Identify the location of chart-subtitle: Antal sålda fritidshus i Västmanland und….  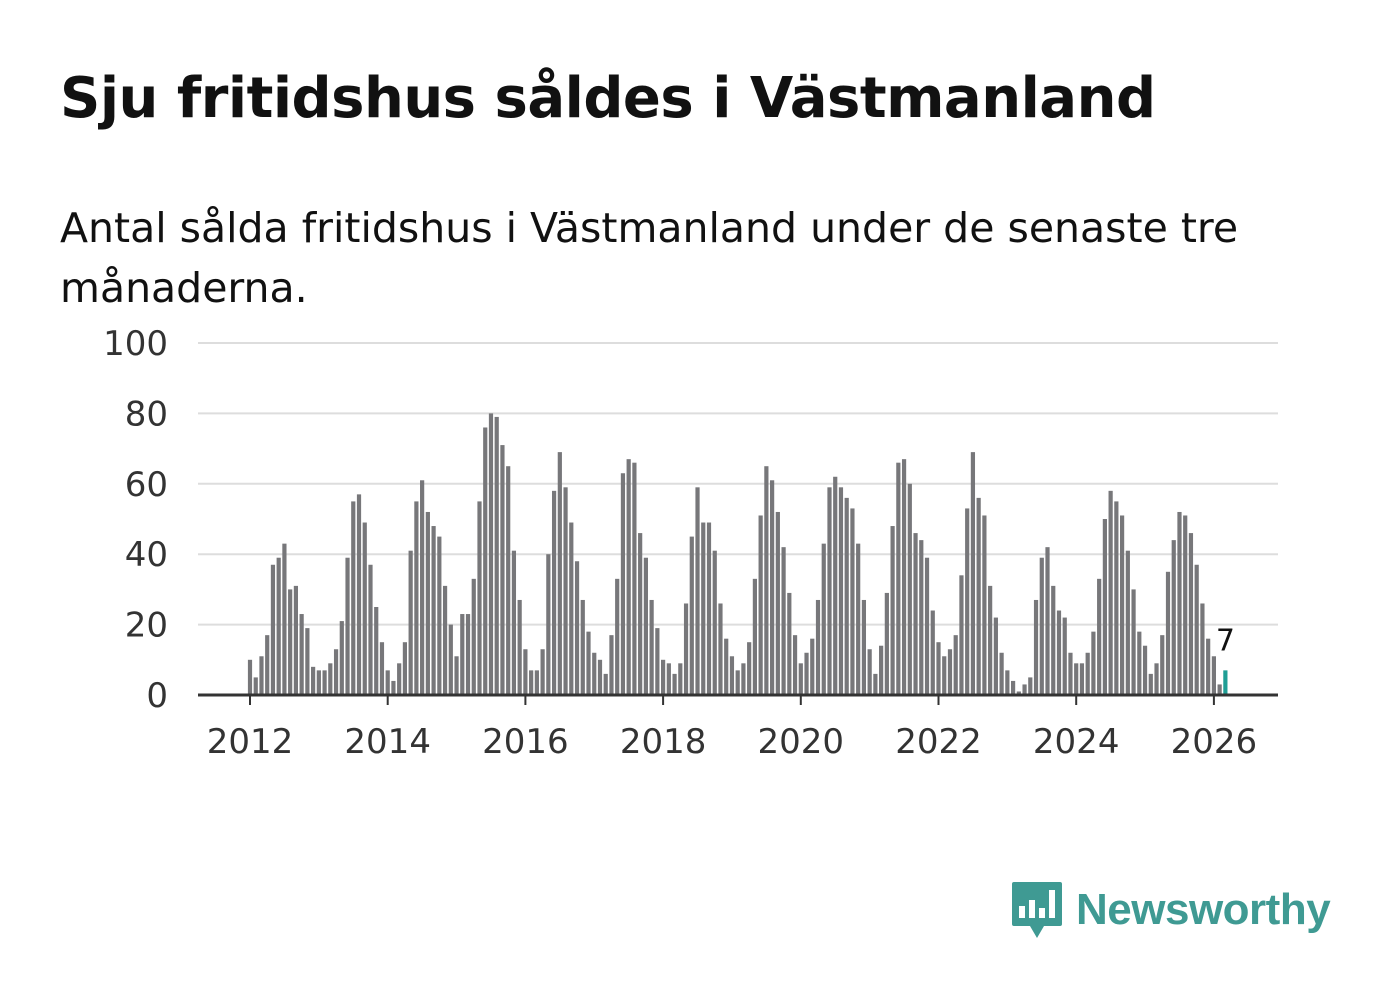
(649, 258).